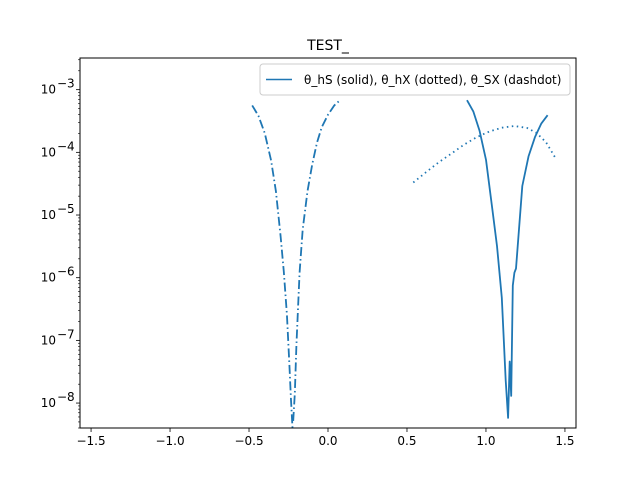 The height and width of the screenshot is (480, 640). I want to click on x-tick-label: 1.0, so click(485, 441).